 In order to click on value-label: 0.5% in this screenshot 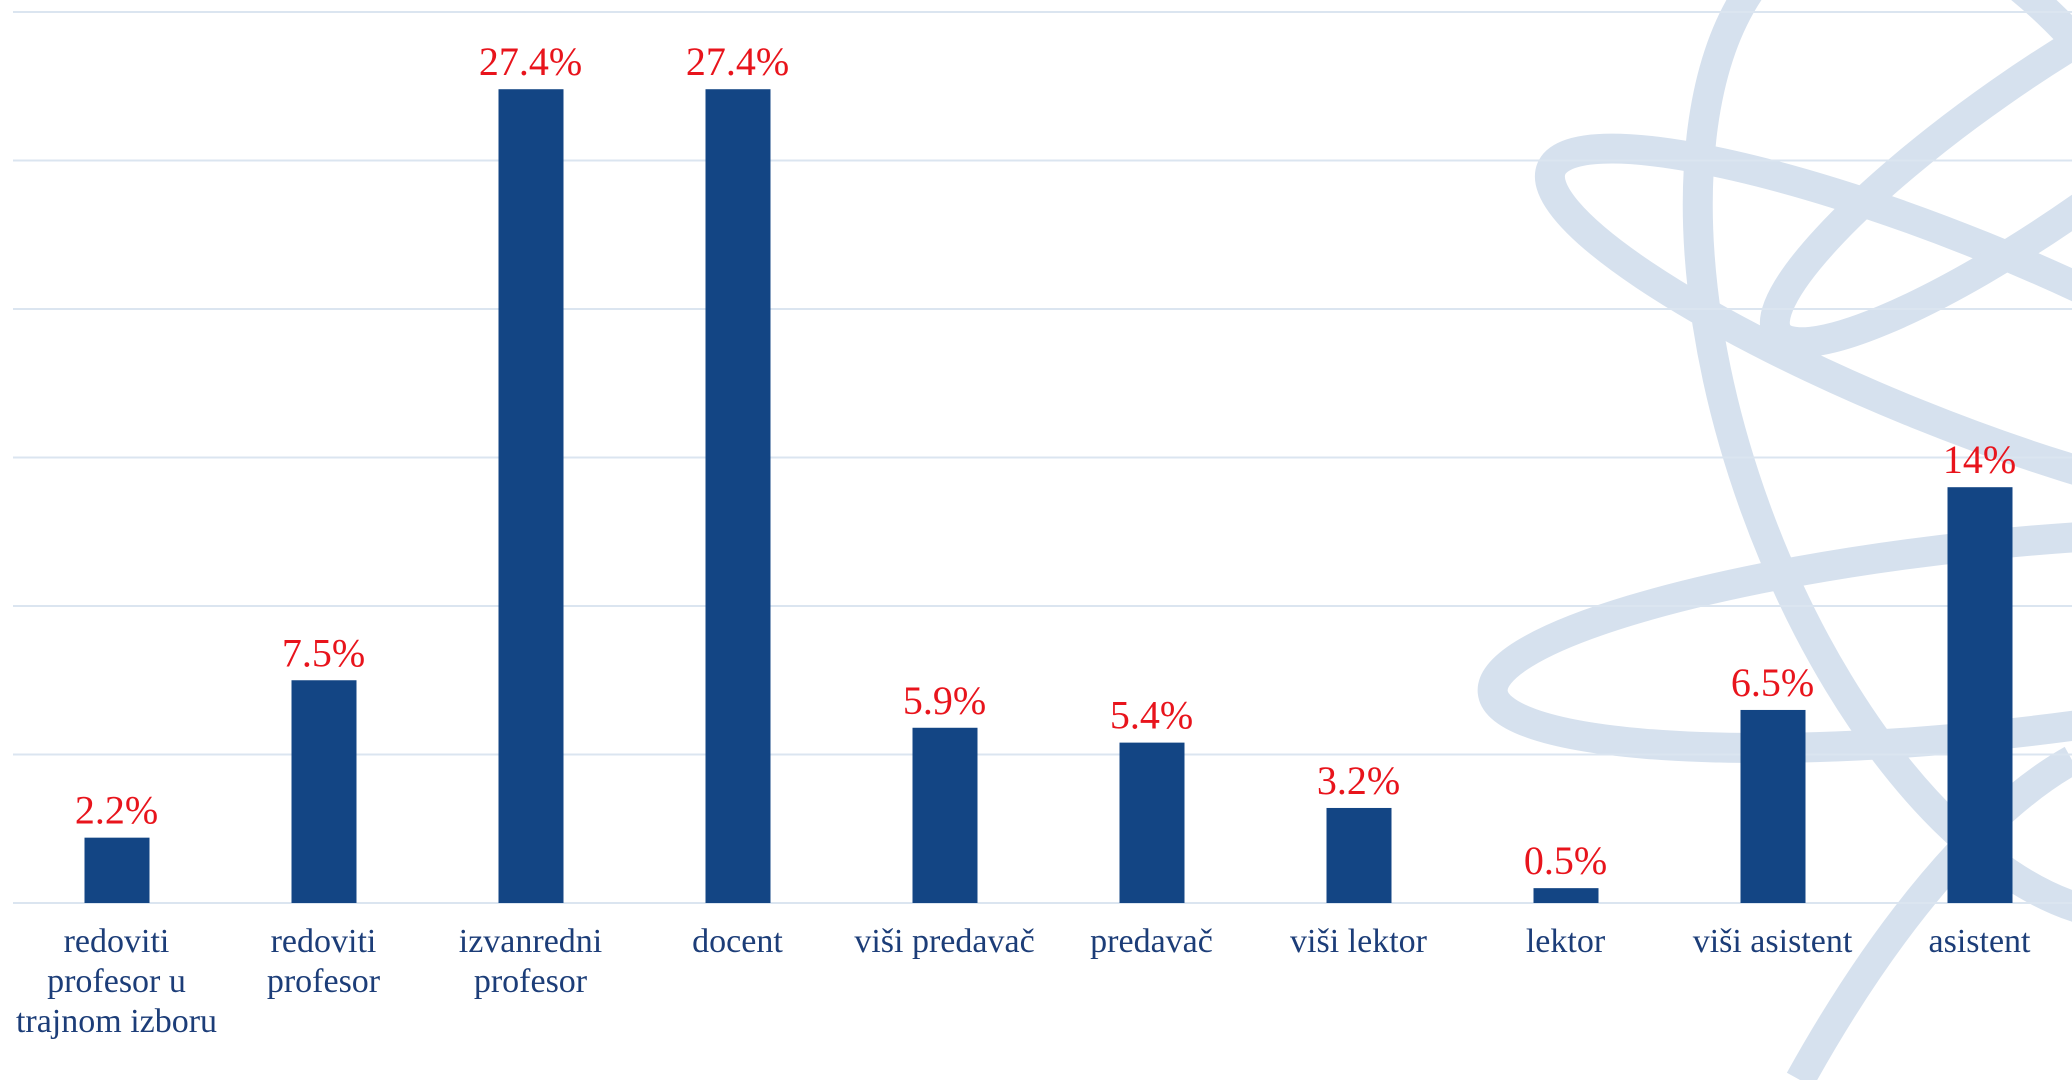, I will do `click(1565, 860)`.